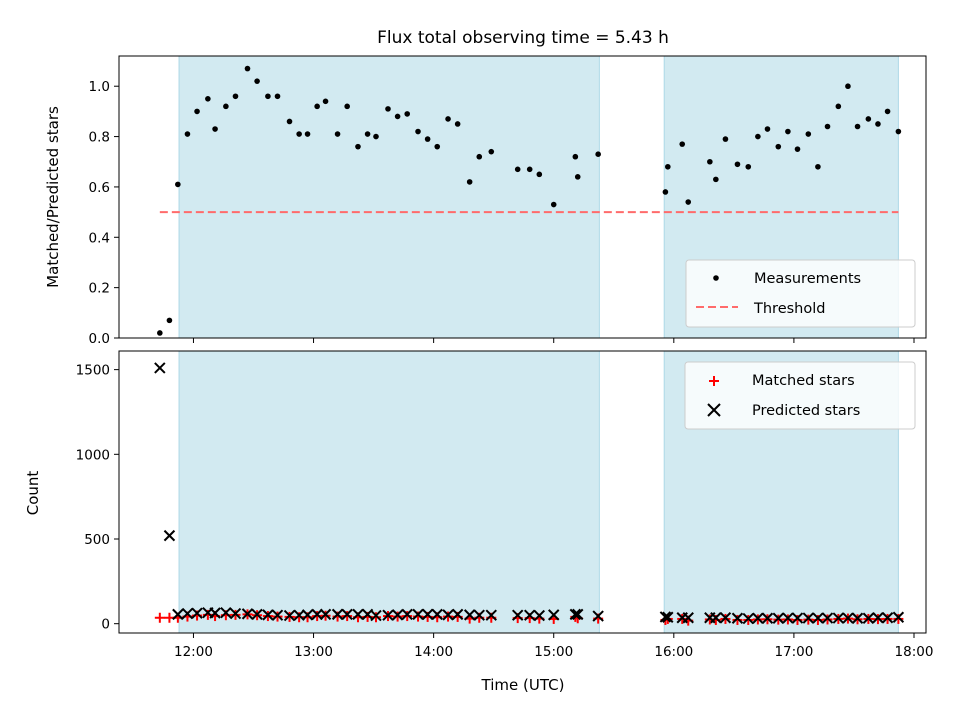 This screenshot has height=720, width=960. I want to click on x-tick-label: 16:00, so click(673, 652).